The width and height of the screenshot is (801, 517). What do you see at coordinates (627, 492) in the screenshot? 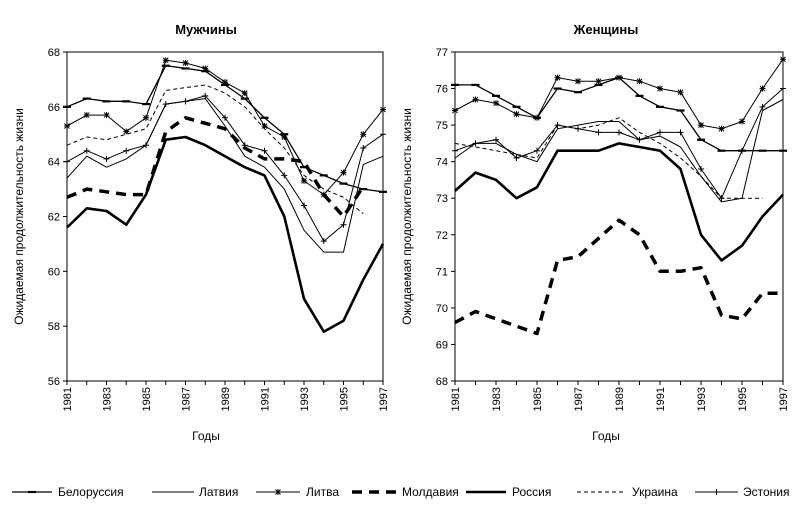
I see `legend-item: Украина` at bounding box center [627, 492].